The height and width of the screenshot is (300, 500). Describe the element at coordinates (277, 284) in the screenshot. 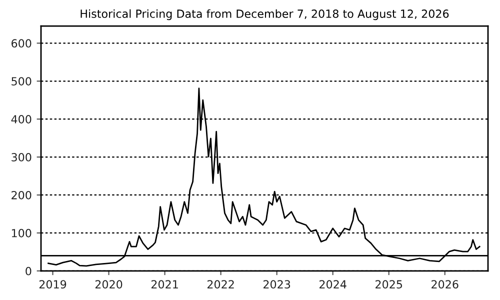

I see `x-tick-label: 2023` at that location.